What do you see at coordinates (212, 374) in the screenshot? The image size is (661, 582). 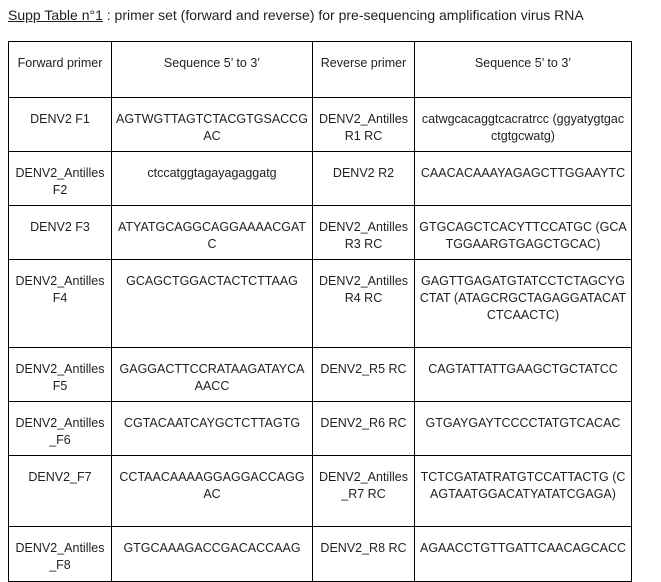 I see `forward-sequence-cell: GAGGACTTCCRATAAGATAYCAAACC` at bounding box center [212, 374].